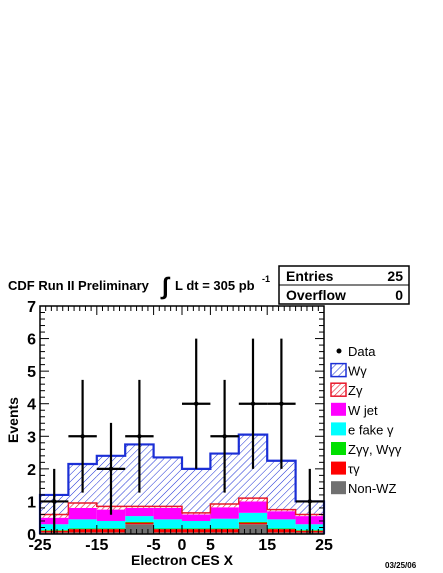  I want to click on x-axis-title: Electron CES X, so click(182, 560).